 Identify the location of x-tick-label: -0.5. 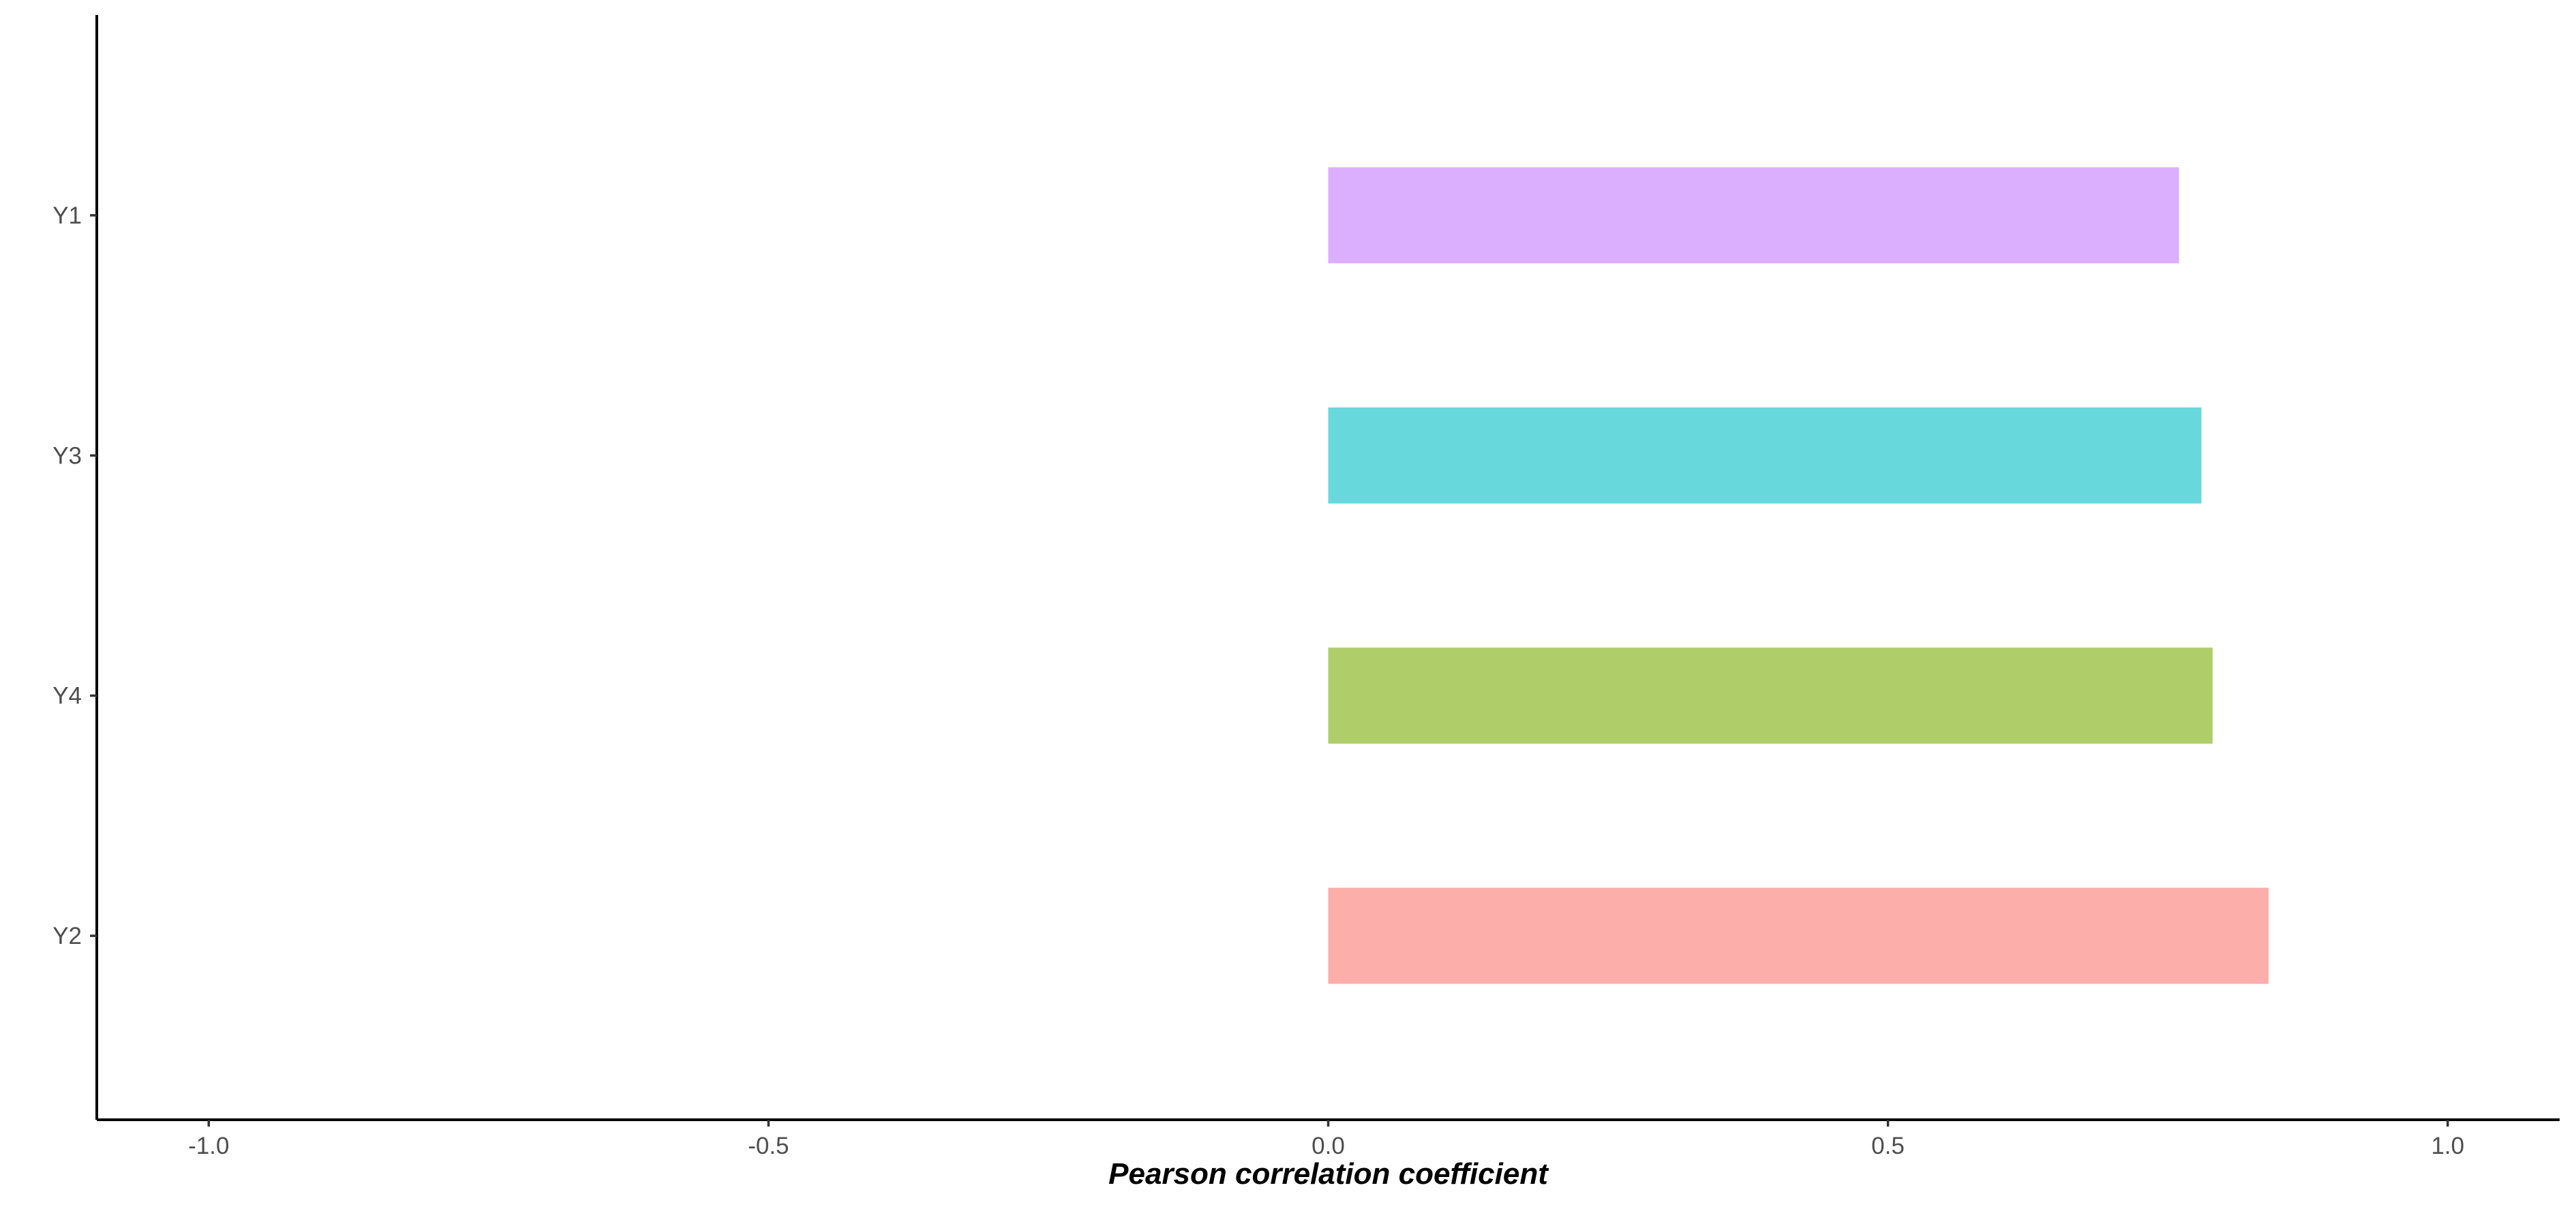
(769, 1146).